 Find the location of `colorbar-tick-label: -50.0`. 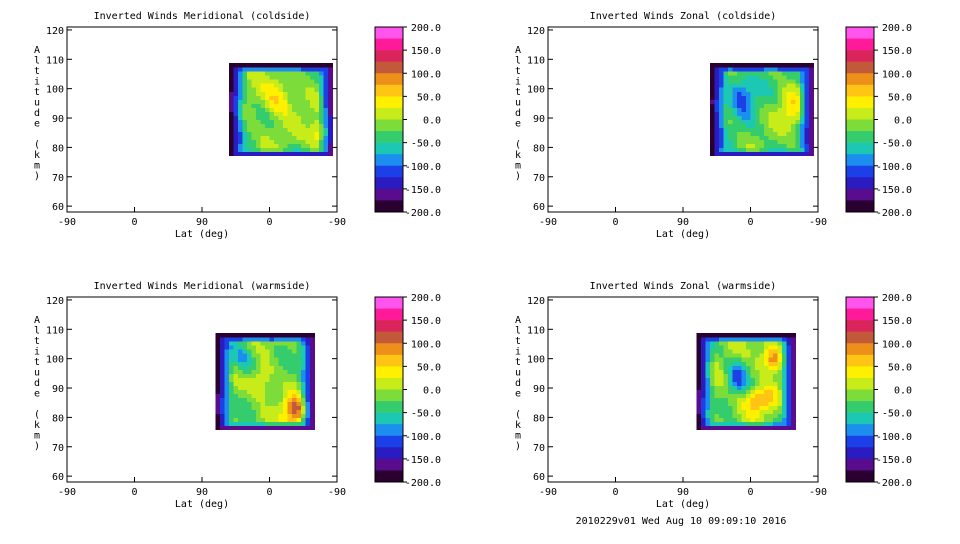

colorbar-tick-label: -50.0 is located at coordinates (426, 414).